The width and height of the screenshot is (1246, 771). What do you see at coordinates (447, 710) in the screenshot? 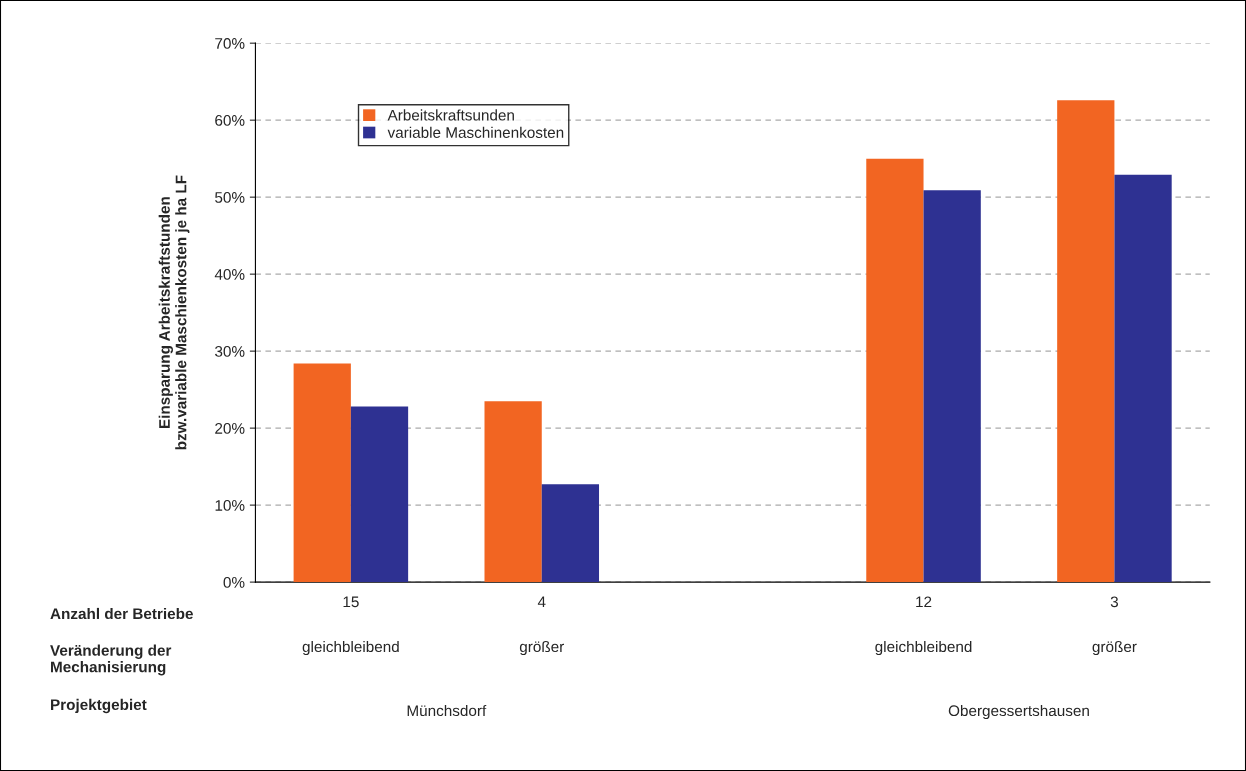
I see `text: Münchsdorf` at bounding box center [447, 710].